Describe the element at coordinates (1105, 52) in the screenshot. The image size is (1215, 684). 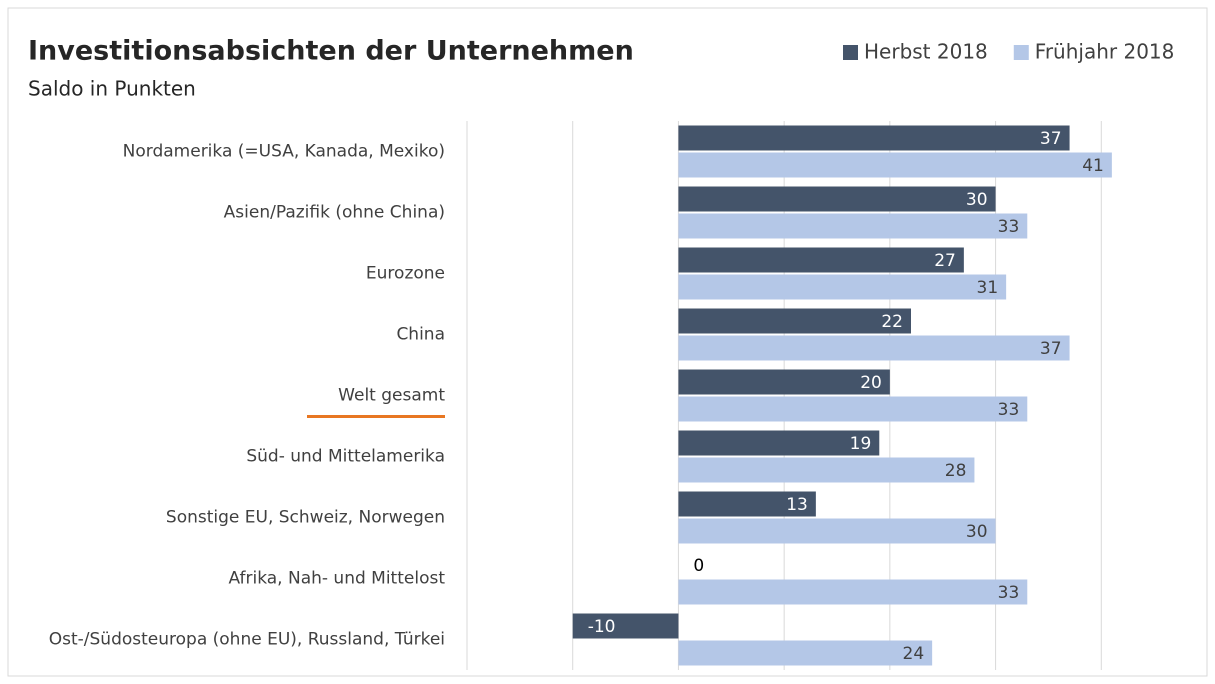
I see `legend-label: Frühjahr 2018` at that location.